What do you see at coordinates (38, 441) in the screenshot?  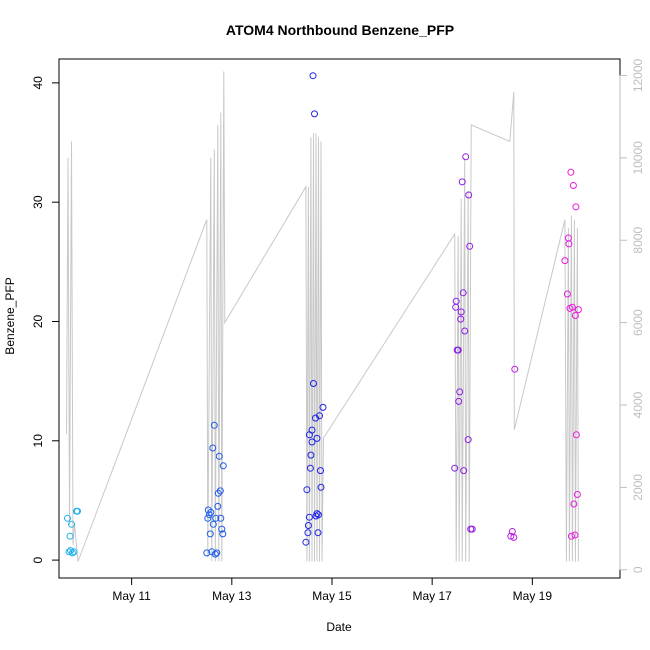 I see `y-tick-label-1: 10` at bounding box center [38, 441].